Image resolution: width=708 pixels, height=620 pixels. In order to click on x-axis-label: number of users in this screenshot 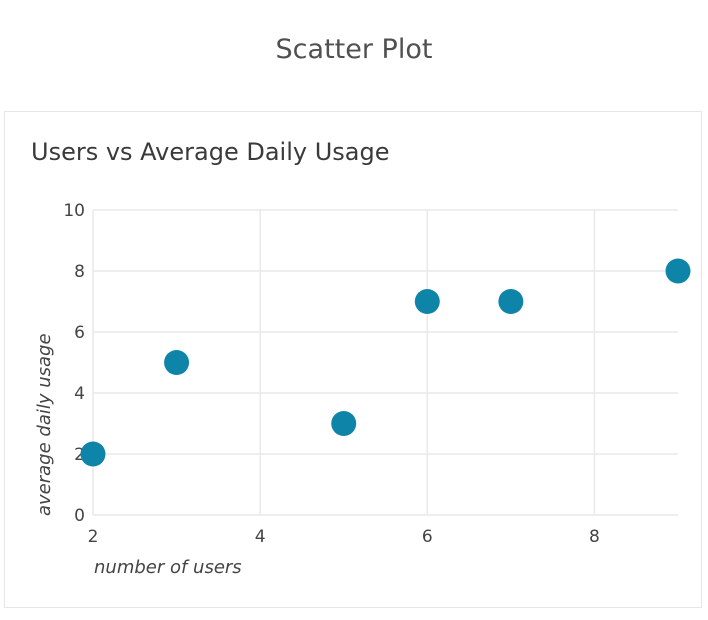, I will do `click(168, 567)`.